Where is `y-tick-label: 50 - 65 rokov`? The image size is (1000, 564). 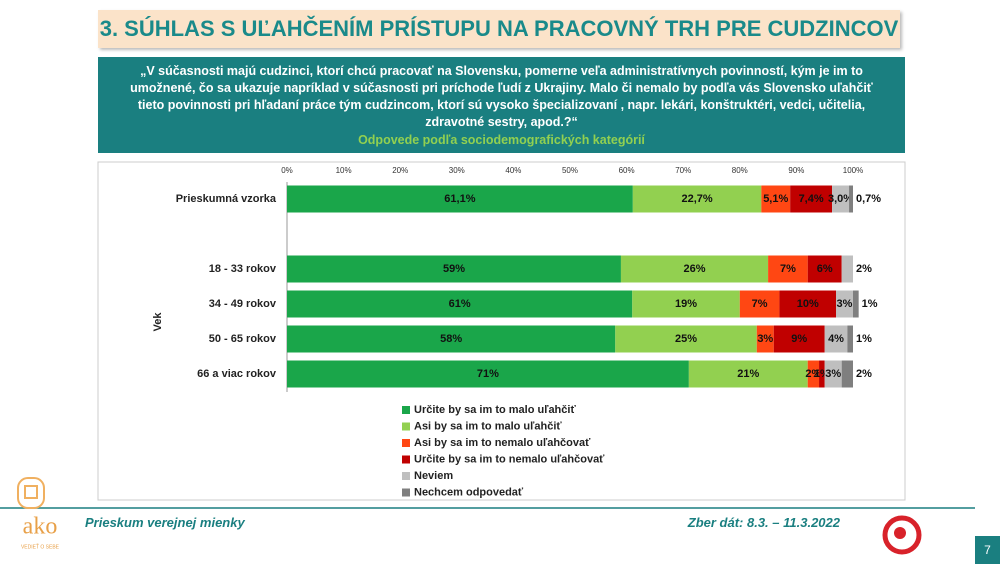
y-tick-label: 50 - 65 rokov is located at coordinates (243, 339).